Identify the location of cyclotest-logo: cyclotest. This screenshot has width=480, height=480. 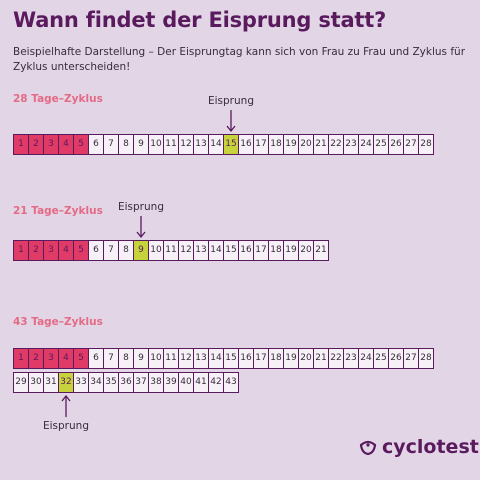
(418, 447).